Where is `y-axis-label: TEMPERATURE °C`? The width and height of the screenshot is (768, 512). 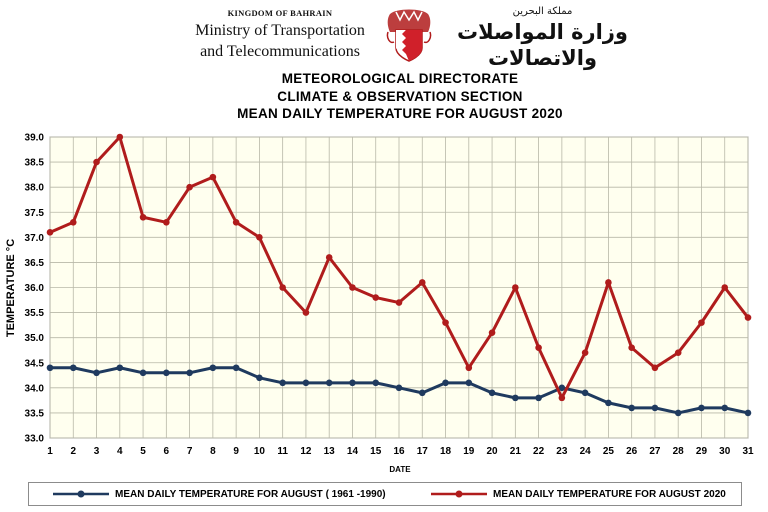 y-axis-label: TEMPERATURE °C is located at coordinates (11, 288).